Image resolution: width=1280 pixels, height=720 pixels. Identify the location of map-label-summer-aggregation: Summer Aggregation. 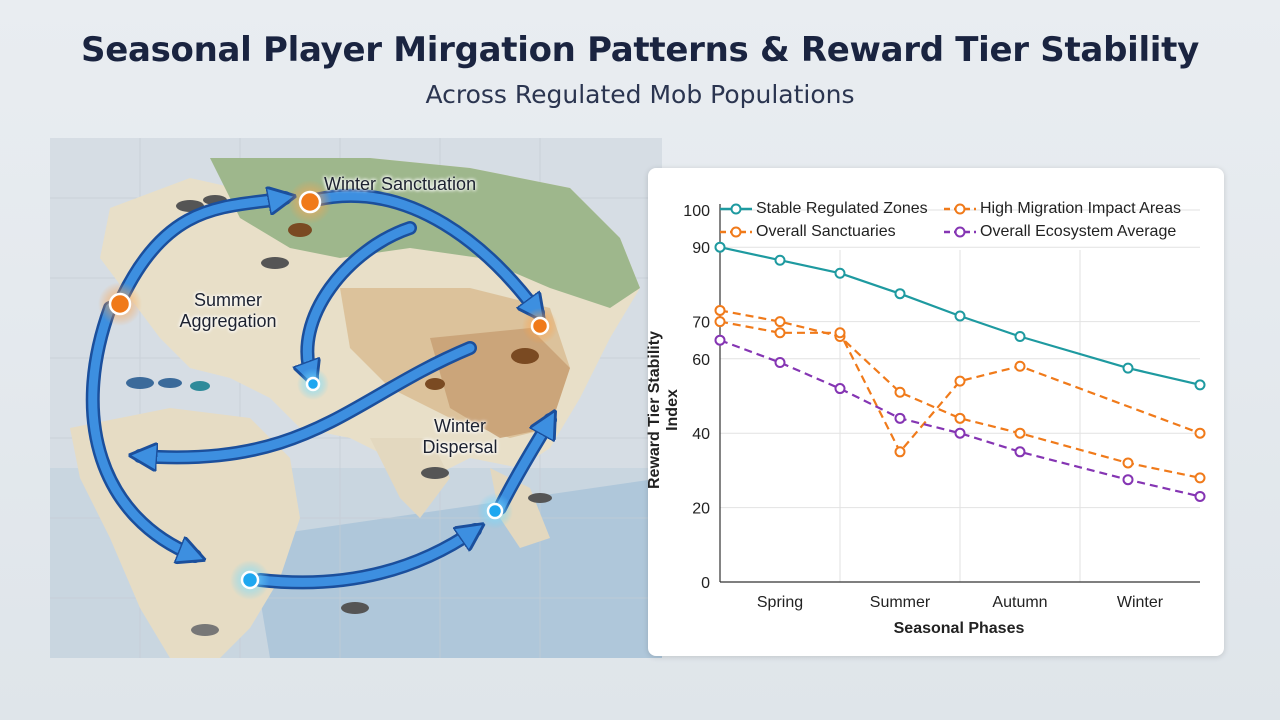
(228, 310).